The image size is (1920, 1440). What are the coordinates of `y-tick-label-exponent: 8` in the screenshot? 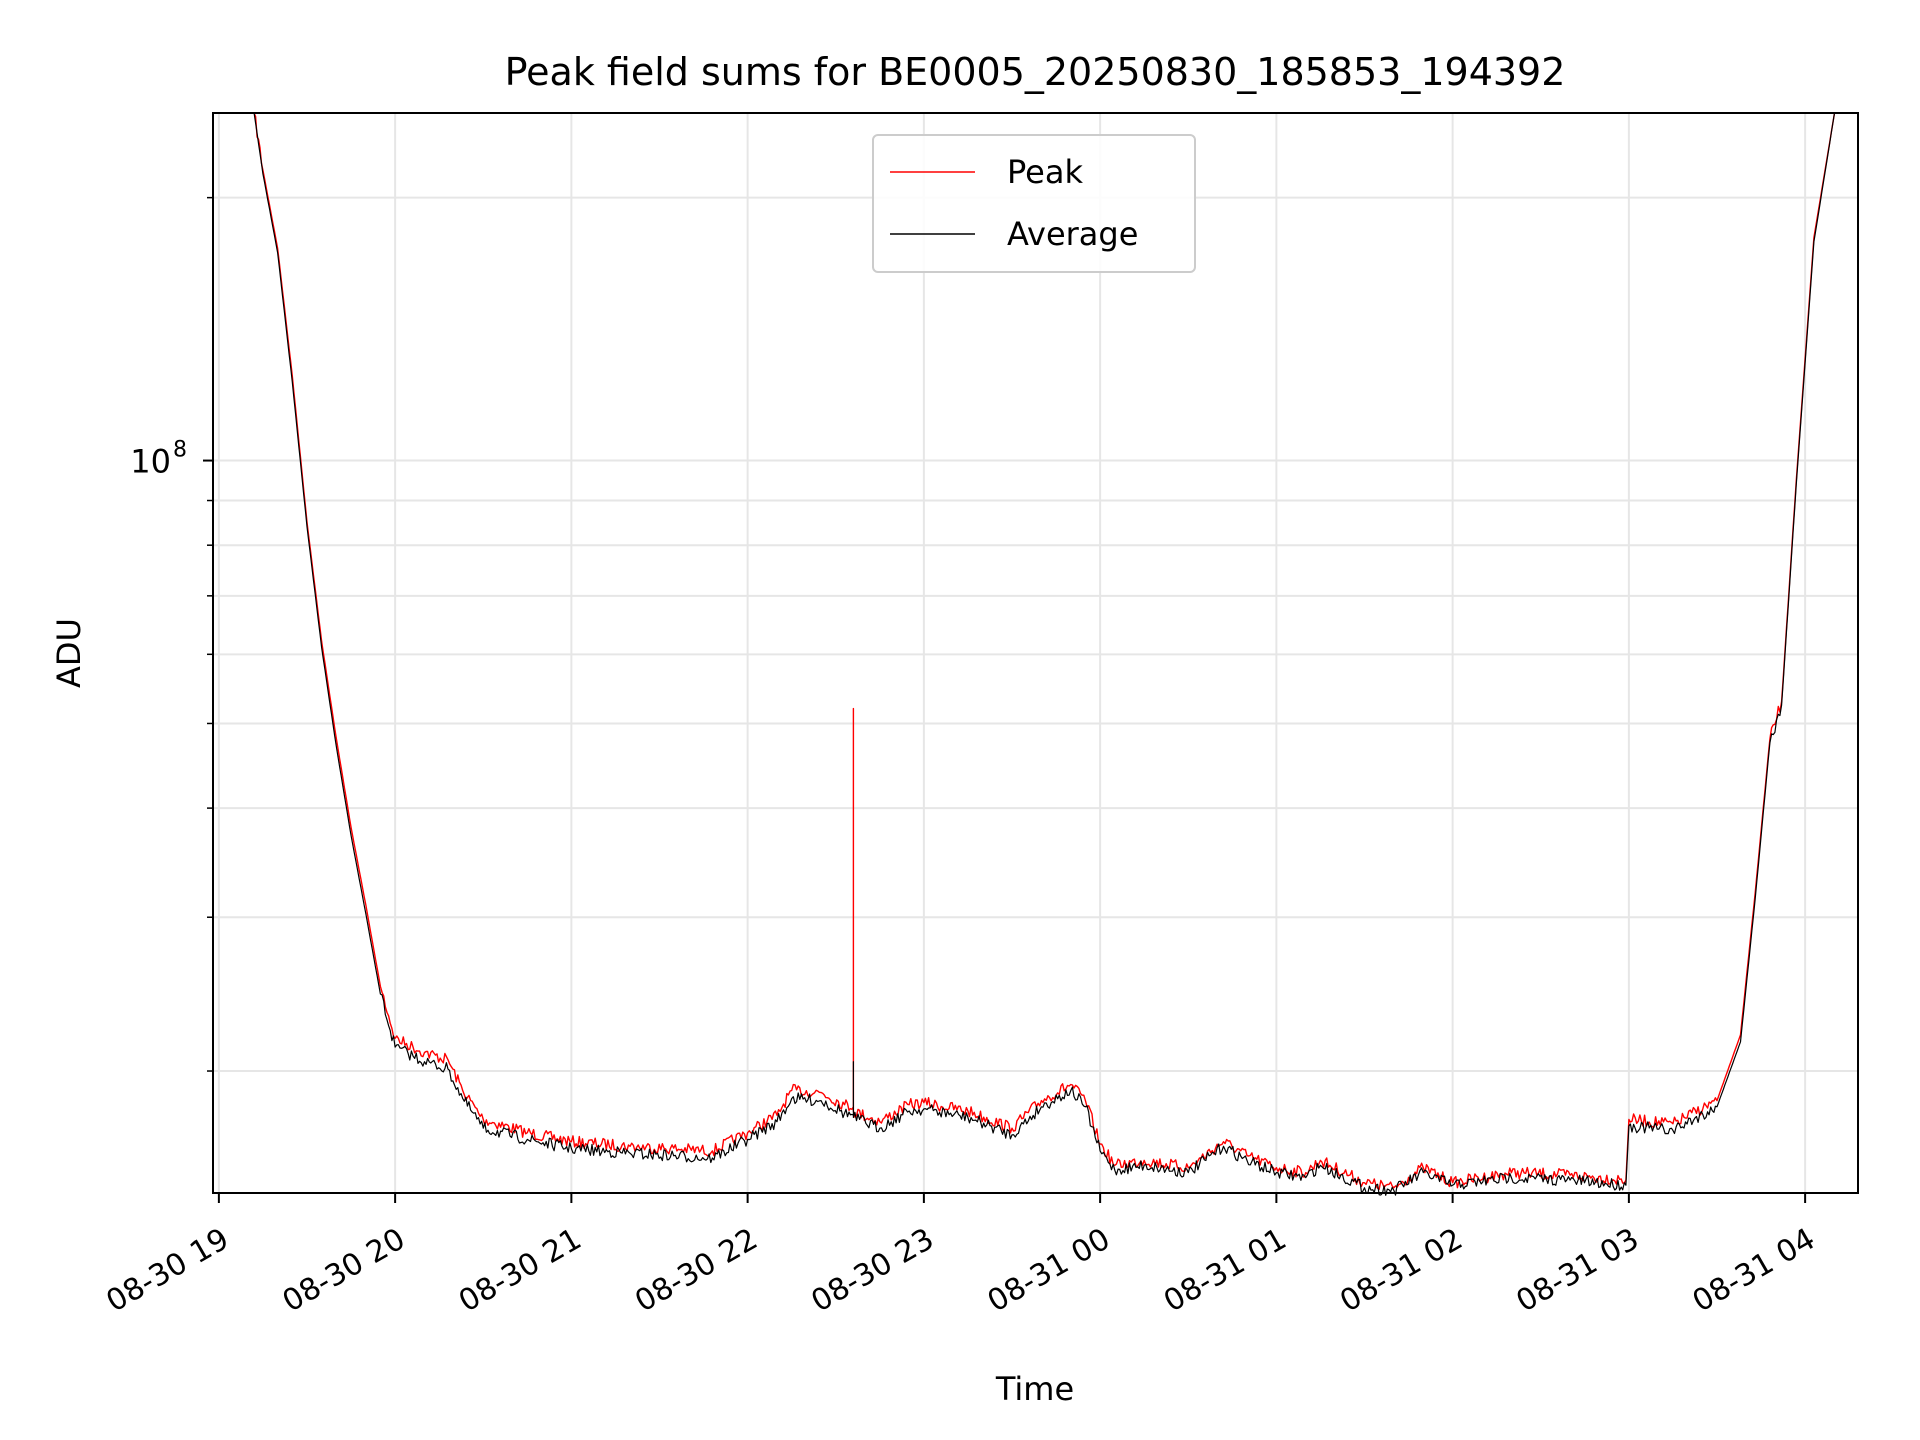 It's located at (180, 450).